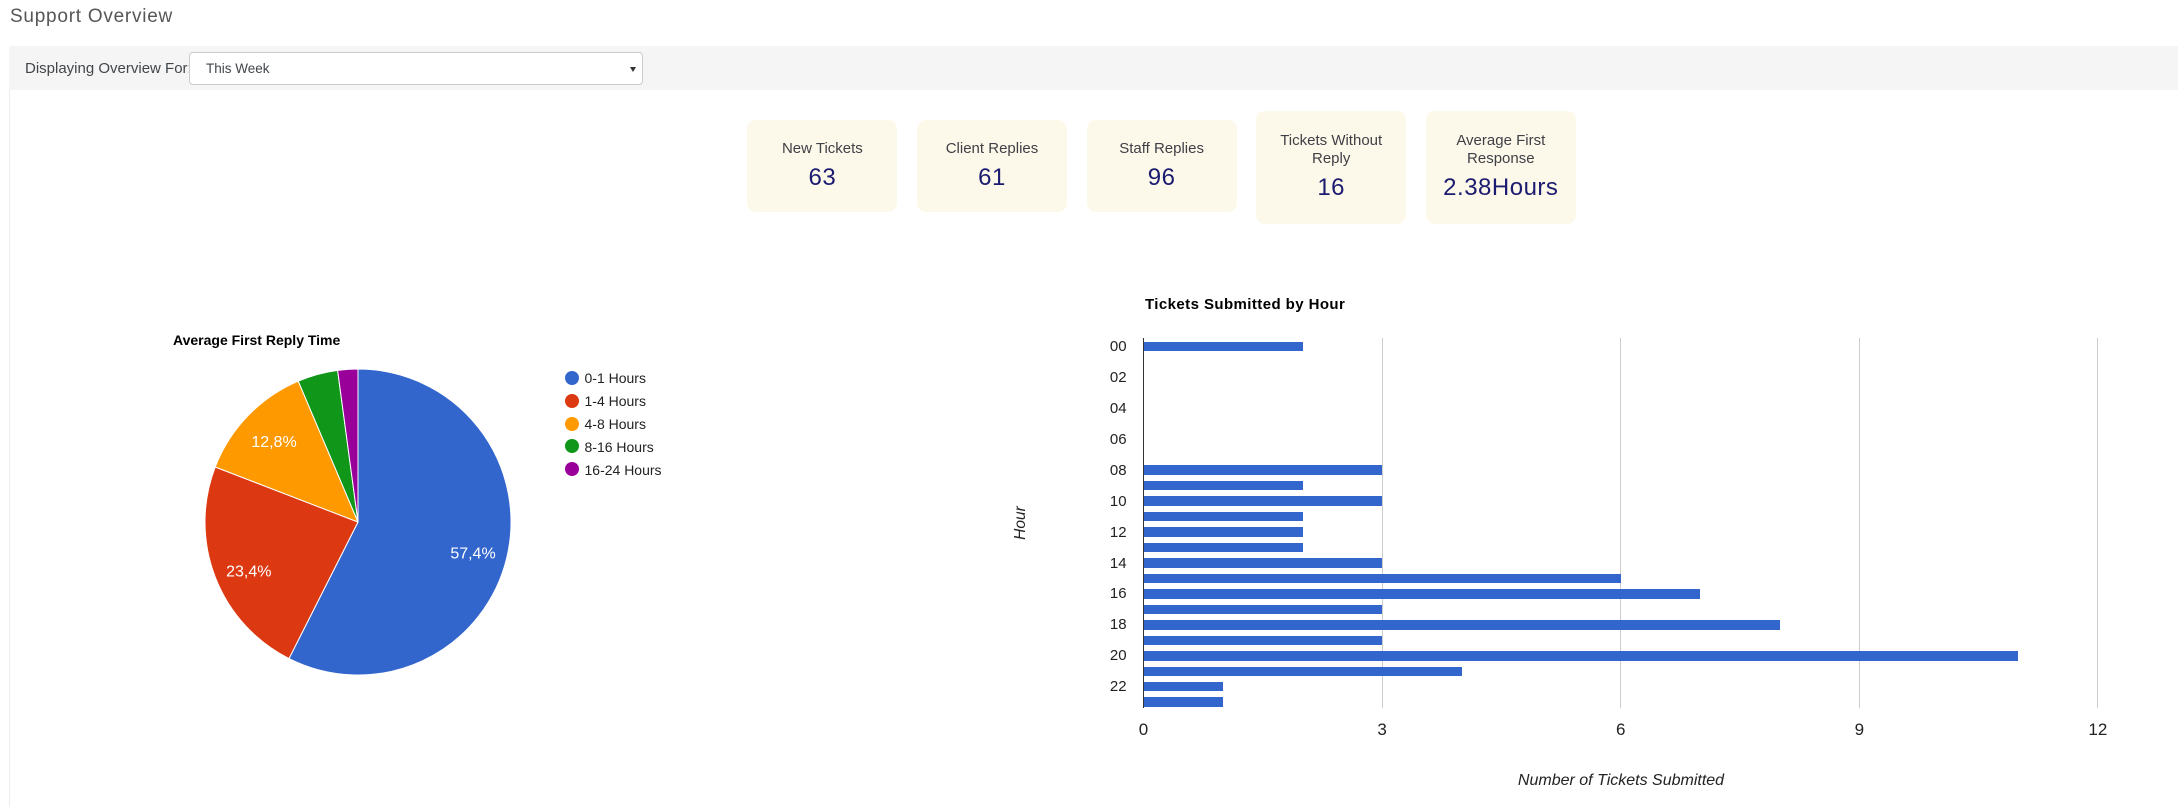 Image resolution: width=2178 pixels, height=807 pixels. Describe the element at coordinates (472, 553) in the screenshot. I see `svg-text: 57,4%` at that location.